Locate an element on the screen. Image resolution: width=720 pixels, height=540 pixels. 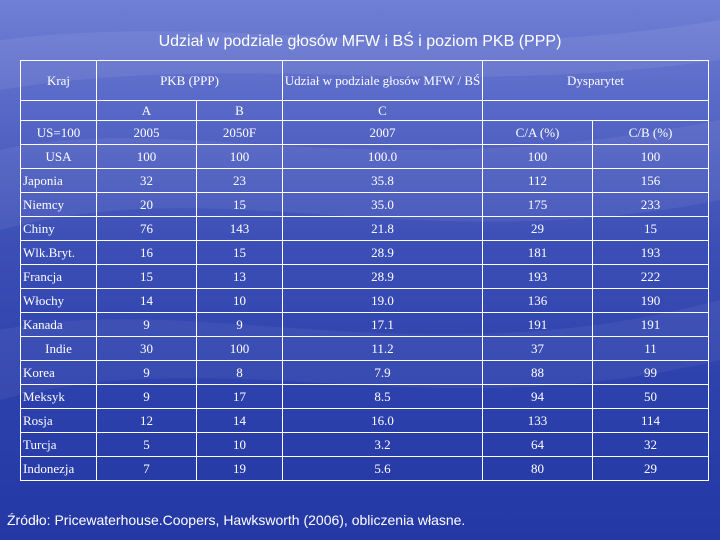
cell-ratio-ca: 88 is located at coordinates (538, 372).